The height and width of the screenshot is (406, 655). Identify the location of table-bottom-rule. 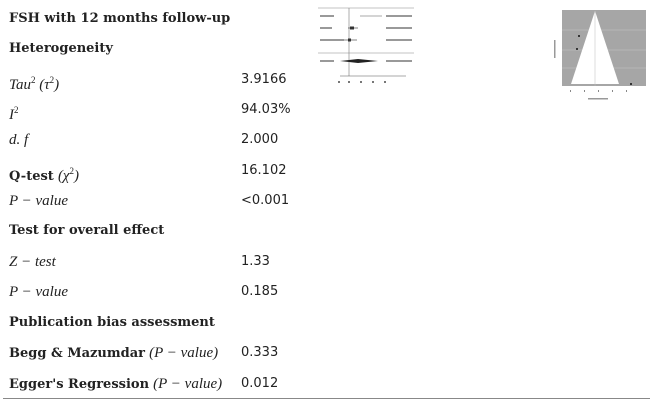
(326, 398).